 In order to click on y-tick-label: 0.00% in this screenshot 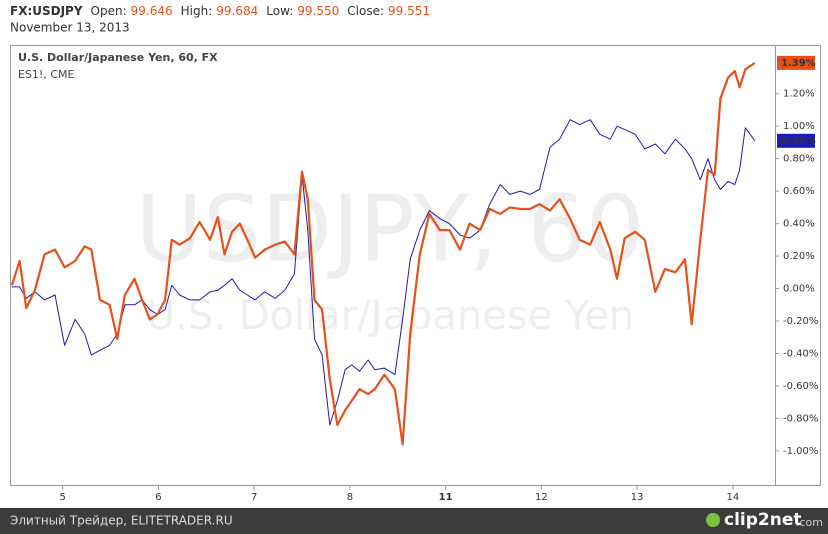, I will do `click(799, 289)`.